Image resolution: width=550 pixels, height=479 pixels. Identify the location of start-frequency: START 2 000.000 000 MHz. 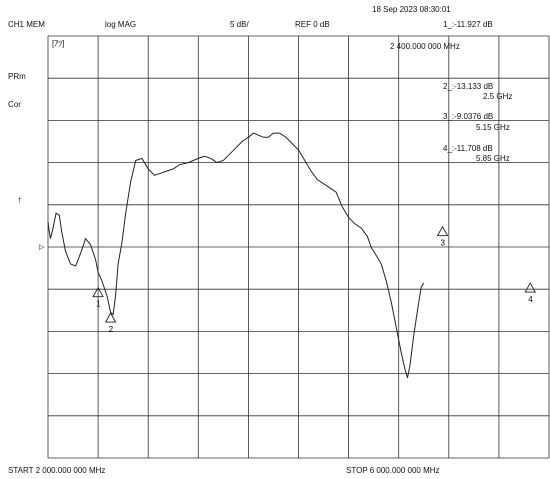
(57, 470).